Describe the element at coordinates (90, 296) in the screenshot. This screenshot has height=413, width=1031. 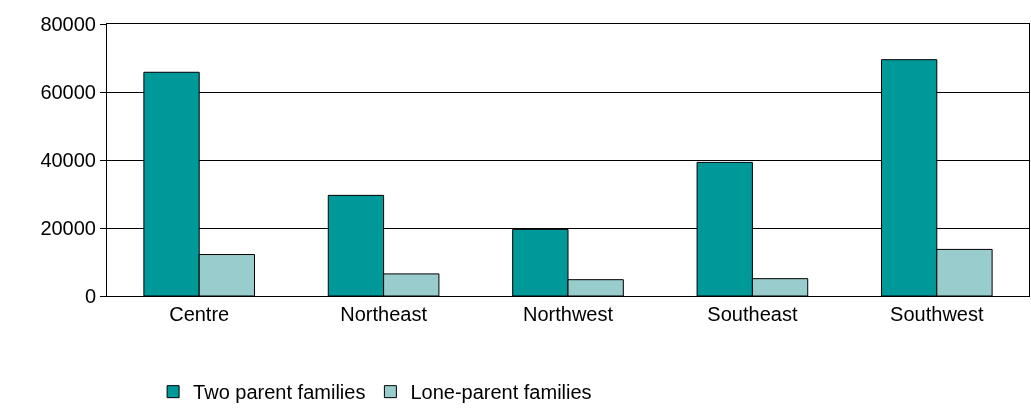
I see `y-tick-label: 0` at that location.